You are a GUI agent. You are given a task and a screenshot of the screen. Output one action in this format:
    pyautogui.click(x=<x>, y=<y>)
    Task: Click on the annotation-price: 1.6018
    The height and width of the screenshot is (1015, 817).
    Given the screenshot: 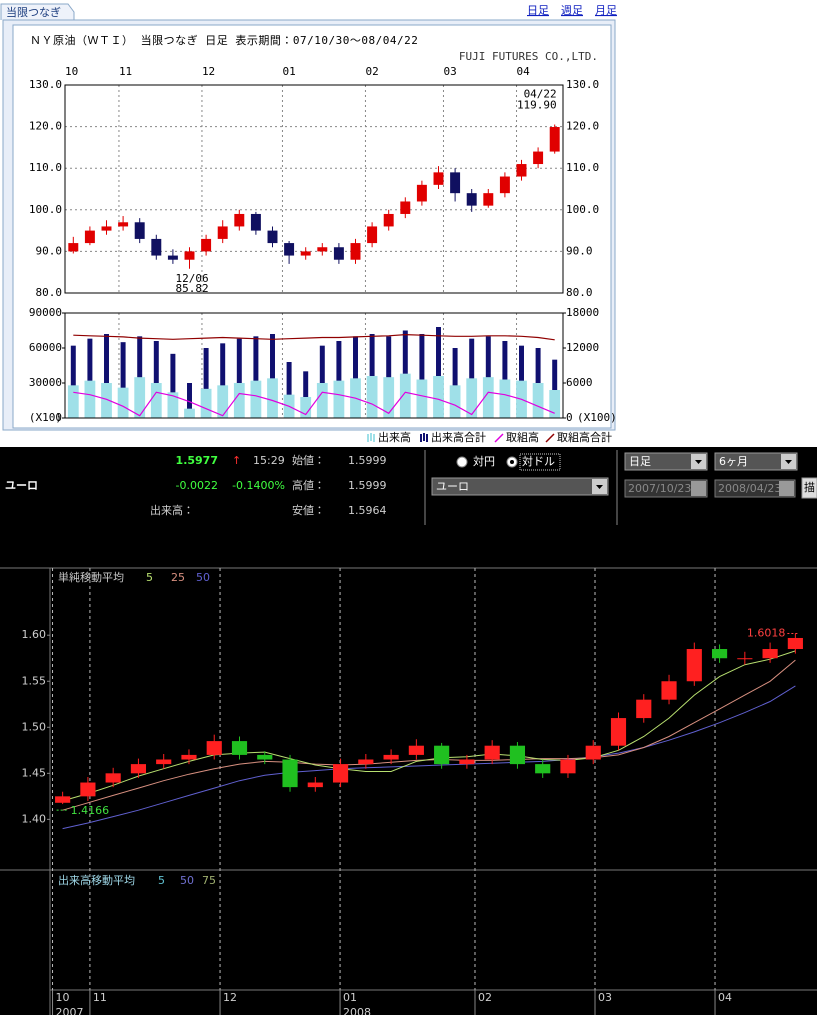 What is the action you would take?
    pyautogui.click(x=766, y=633)
    